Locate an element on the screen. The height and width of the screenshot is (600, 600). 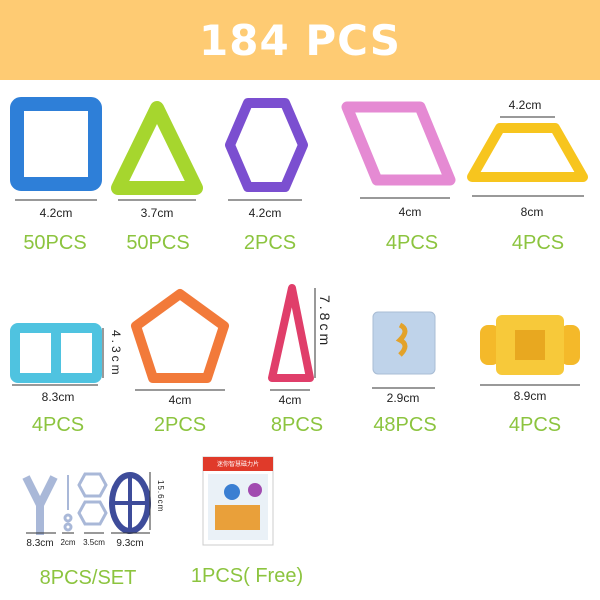
square-piece is located at coordinates (56, 144).